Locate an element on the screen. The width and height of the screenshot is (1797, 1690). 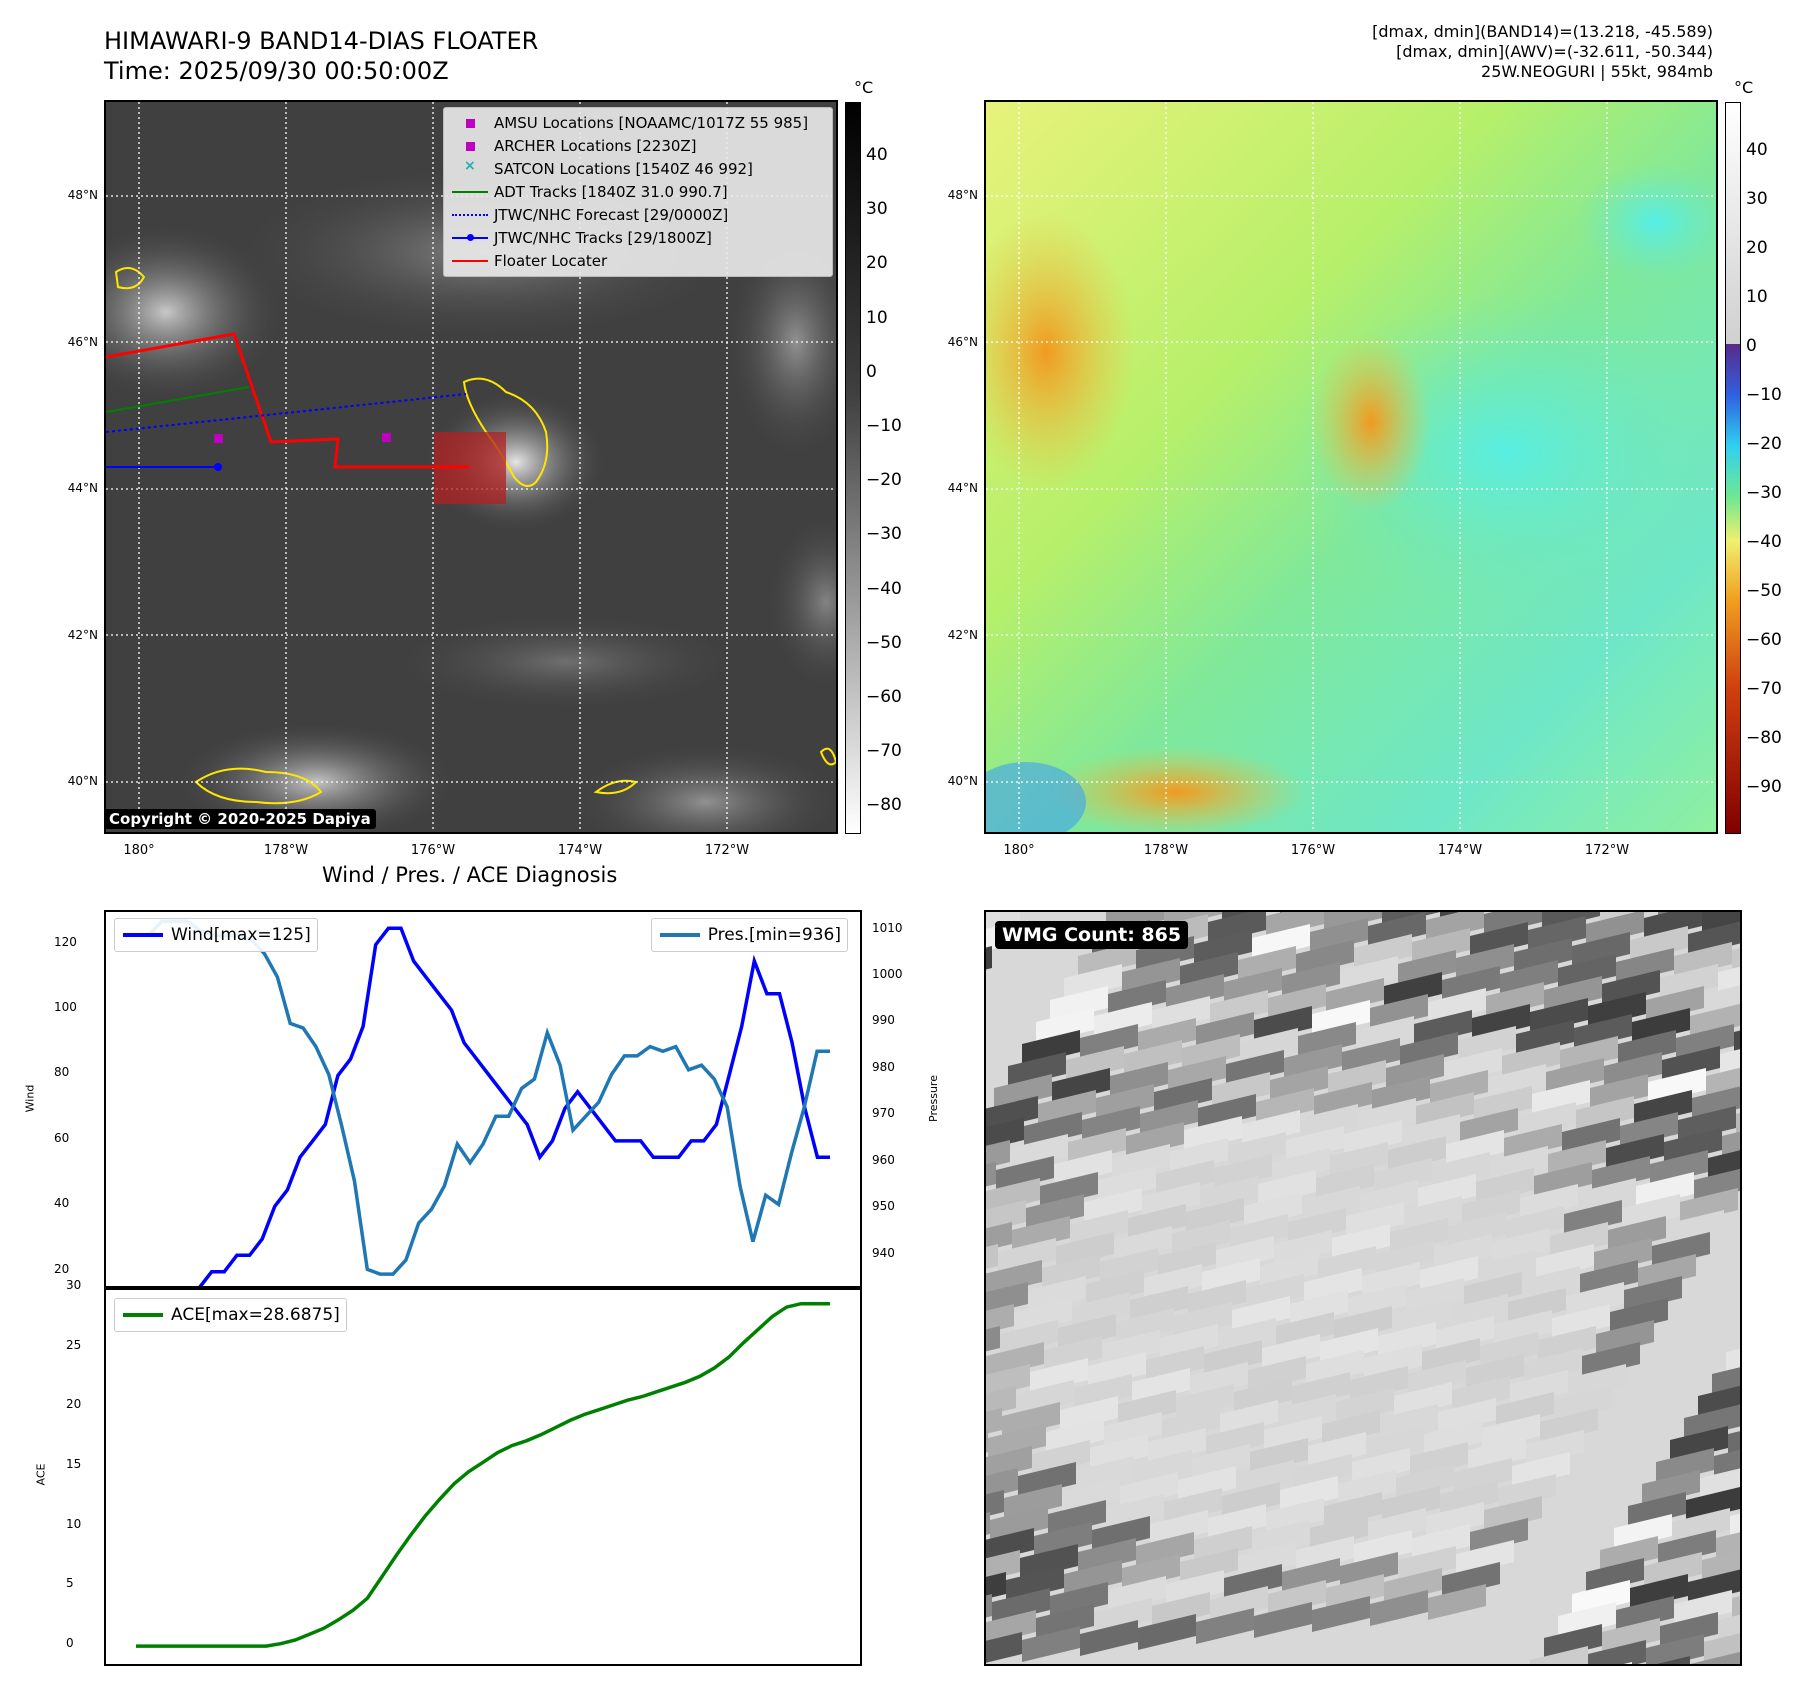
lon-label: 178°W is located at coordinates (1166, 850).